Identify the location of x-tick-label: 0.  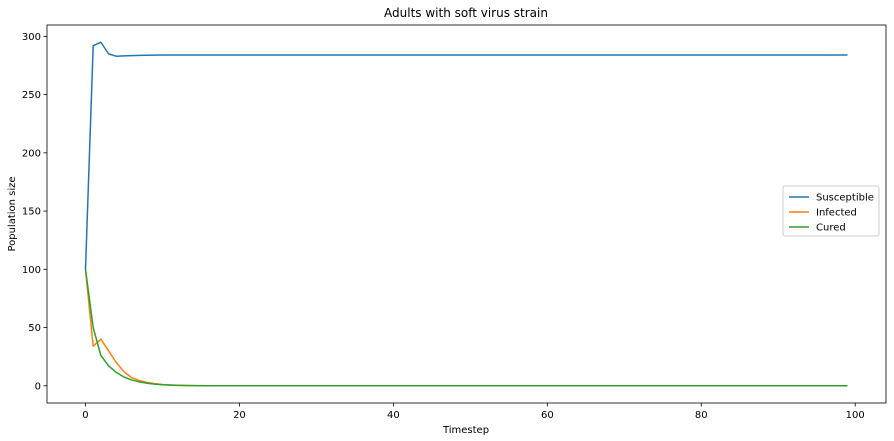
(85, 415).